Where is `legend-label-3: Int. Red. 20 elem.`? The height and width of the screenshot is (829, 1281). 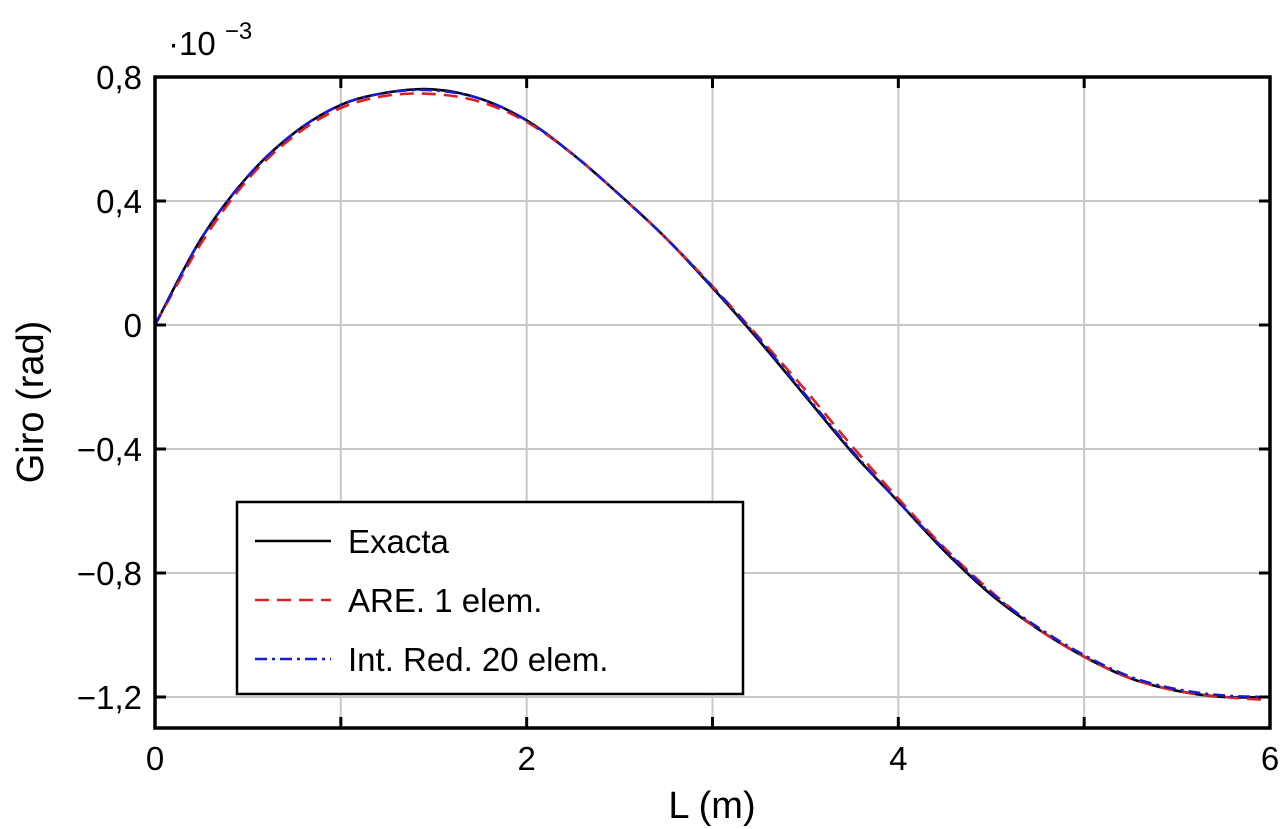
legend-label-3: Int. Red. 20 elem. is located at coordinates (478, 659).